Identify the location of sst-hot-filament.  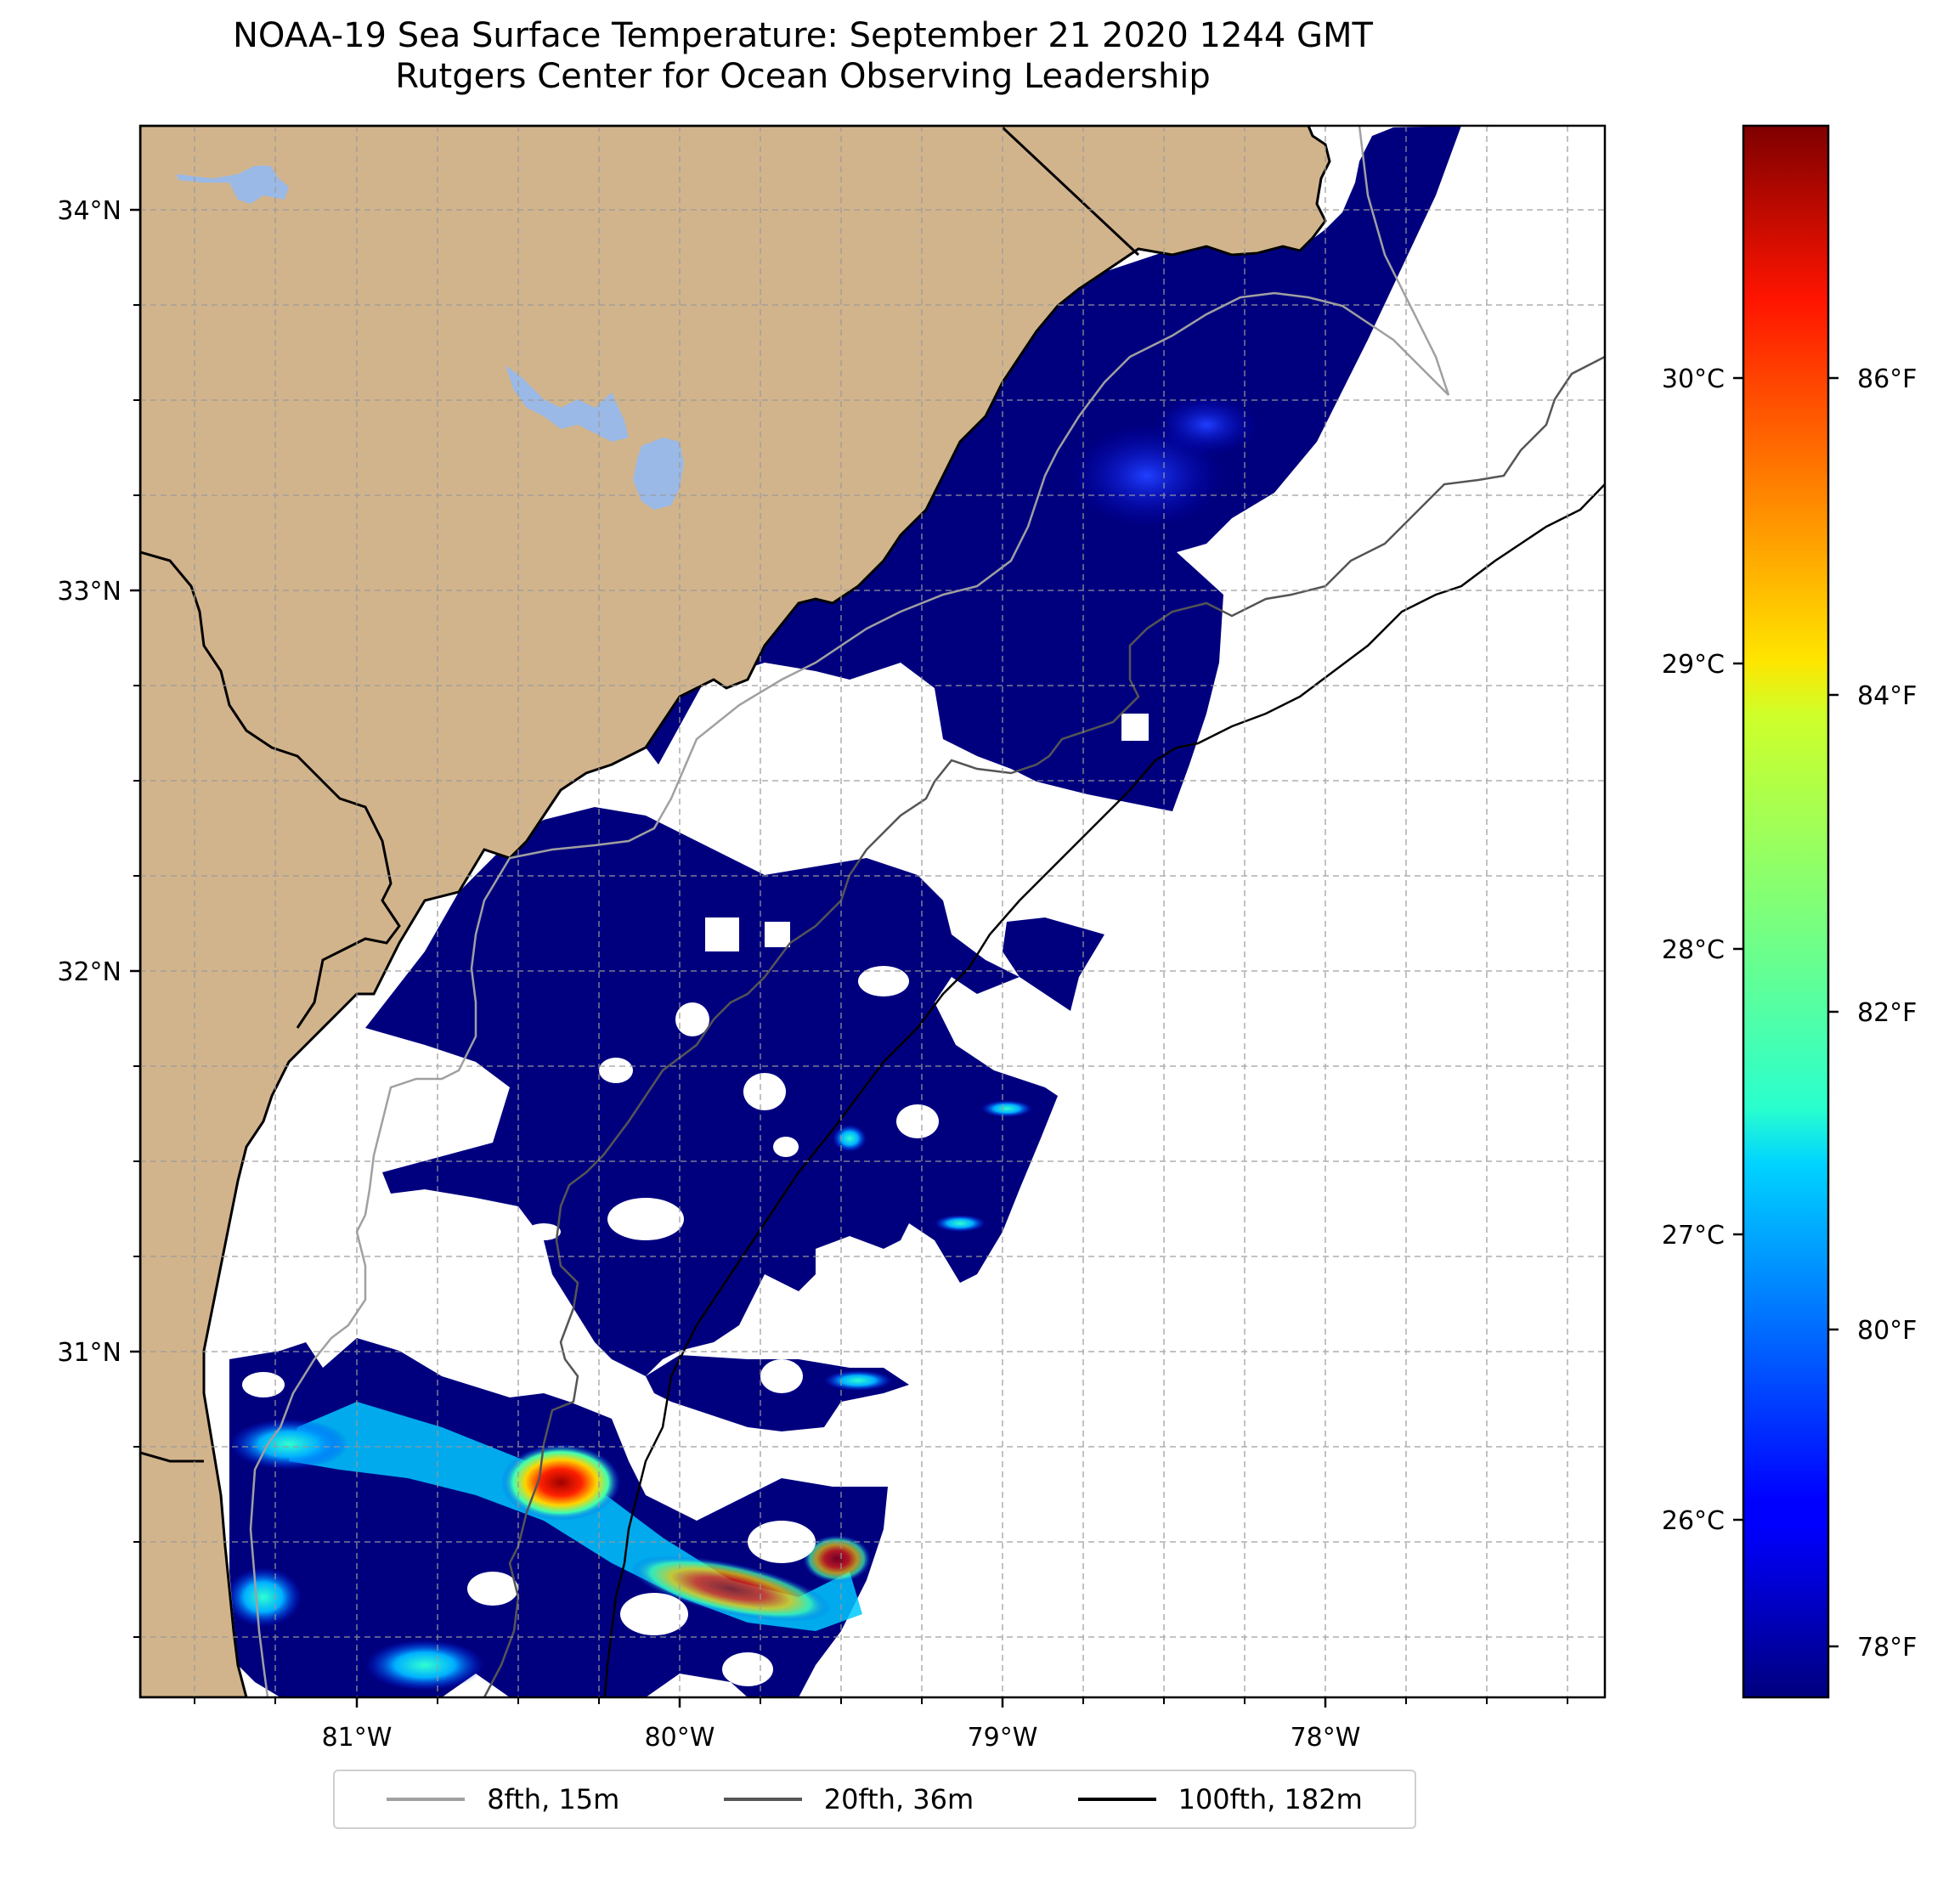
(730, 1589).